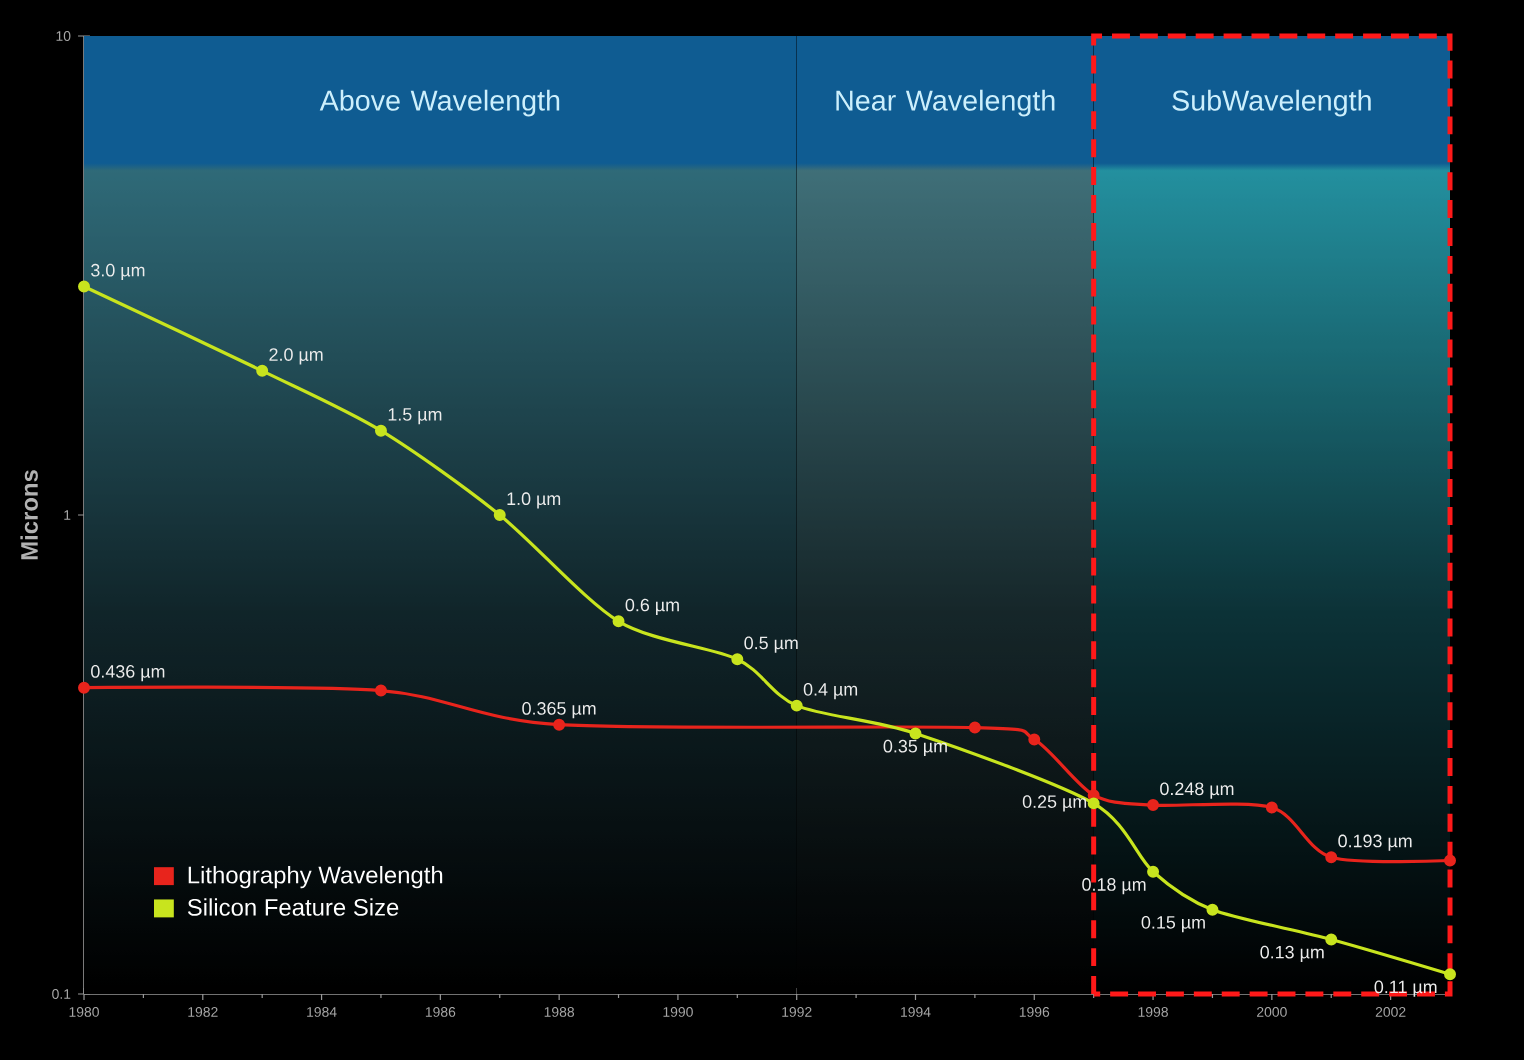  What do you see at coordinates (559, 710) in the screenshot?
I see `data-label: 0.365 µm` at bounding box center [559, 710].